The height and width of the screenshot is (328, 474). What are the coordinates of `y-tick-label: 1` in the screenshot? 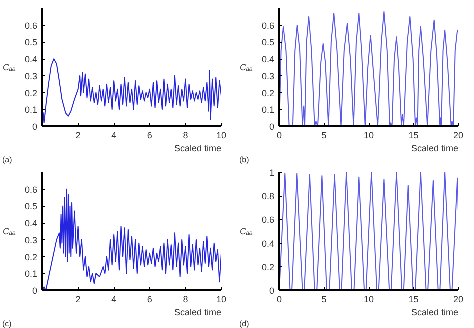 It's located at (272, 173).